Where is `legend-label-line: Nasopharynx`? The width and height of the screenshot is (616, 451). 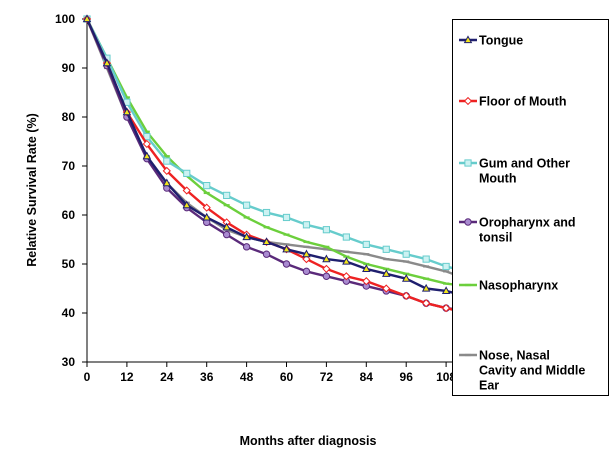 legend-label-line: Nasopharynx is located at coordinates (518, 286).